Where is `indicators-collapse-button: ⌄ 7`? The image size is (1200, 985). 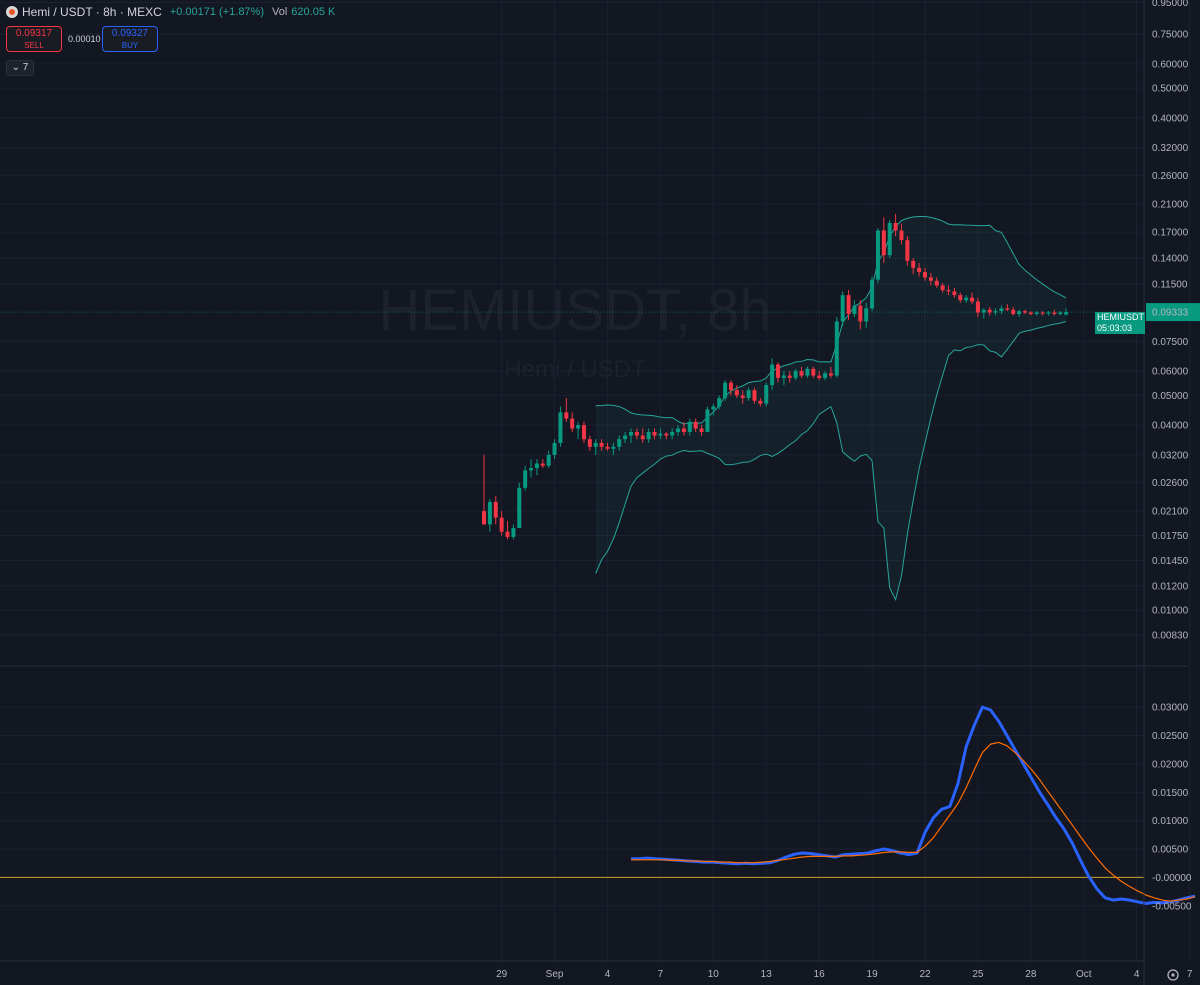 indicators-collapse-button: ⌄ 7 is located at coordinates (20, 68).